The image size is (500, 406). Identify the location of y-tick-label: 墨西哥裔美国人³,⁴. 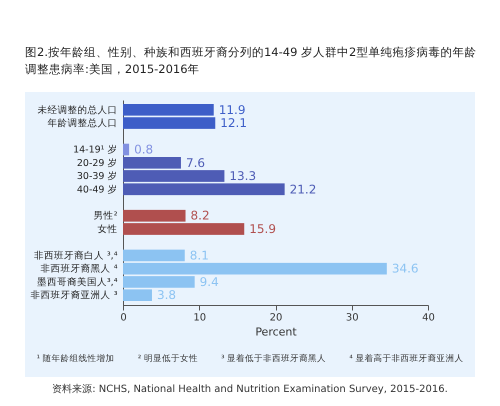
(77, 282).